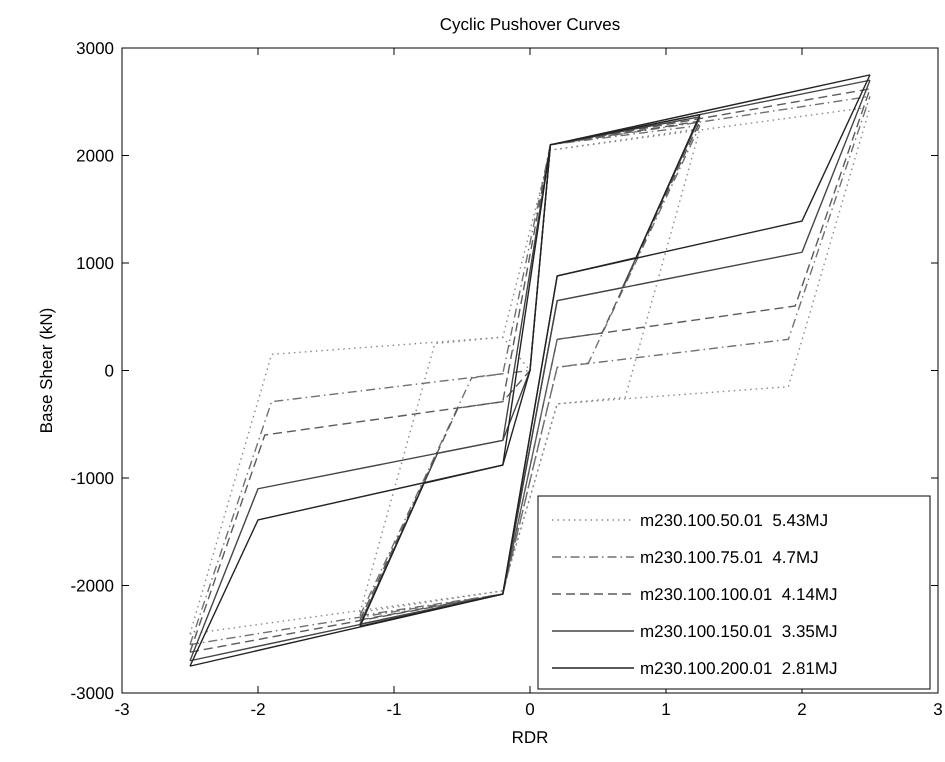  I want to click on y-tick-label: 1000, so click(95, 263).